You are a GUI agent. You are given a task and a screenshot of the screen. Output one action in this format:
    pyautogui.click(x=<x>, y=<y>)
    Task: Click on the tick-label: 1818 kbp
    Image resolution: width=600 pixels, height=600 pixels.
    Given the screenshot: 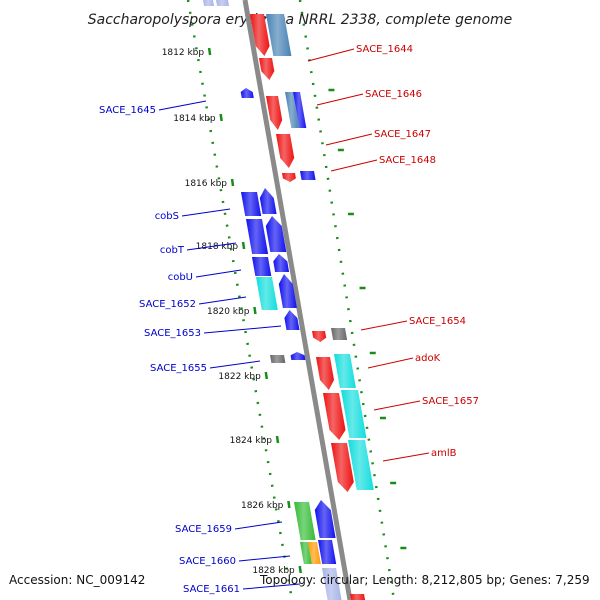 What is the action you would take?
    pyautogui.click(x=217, y=247)
    